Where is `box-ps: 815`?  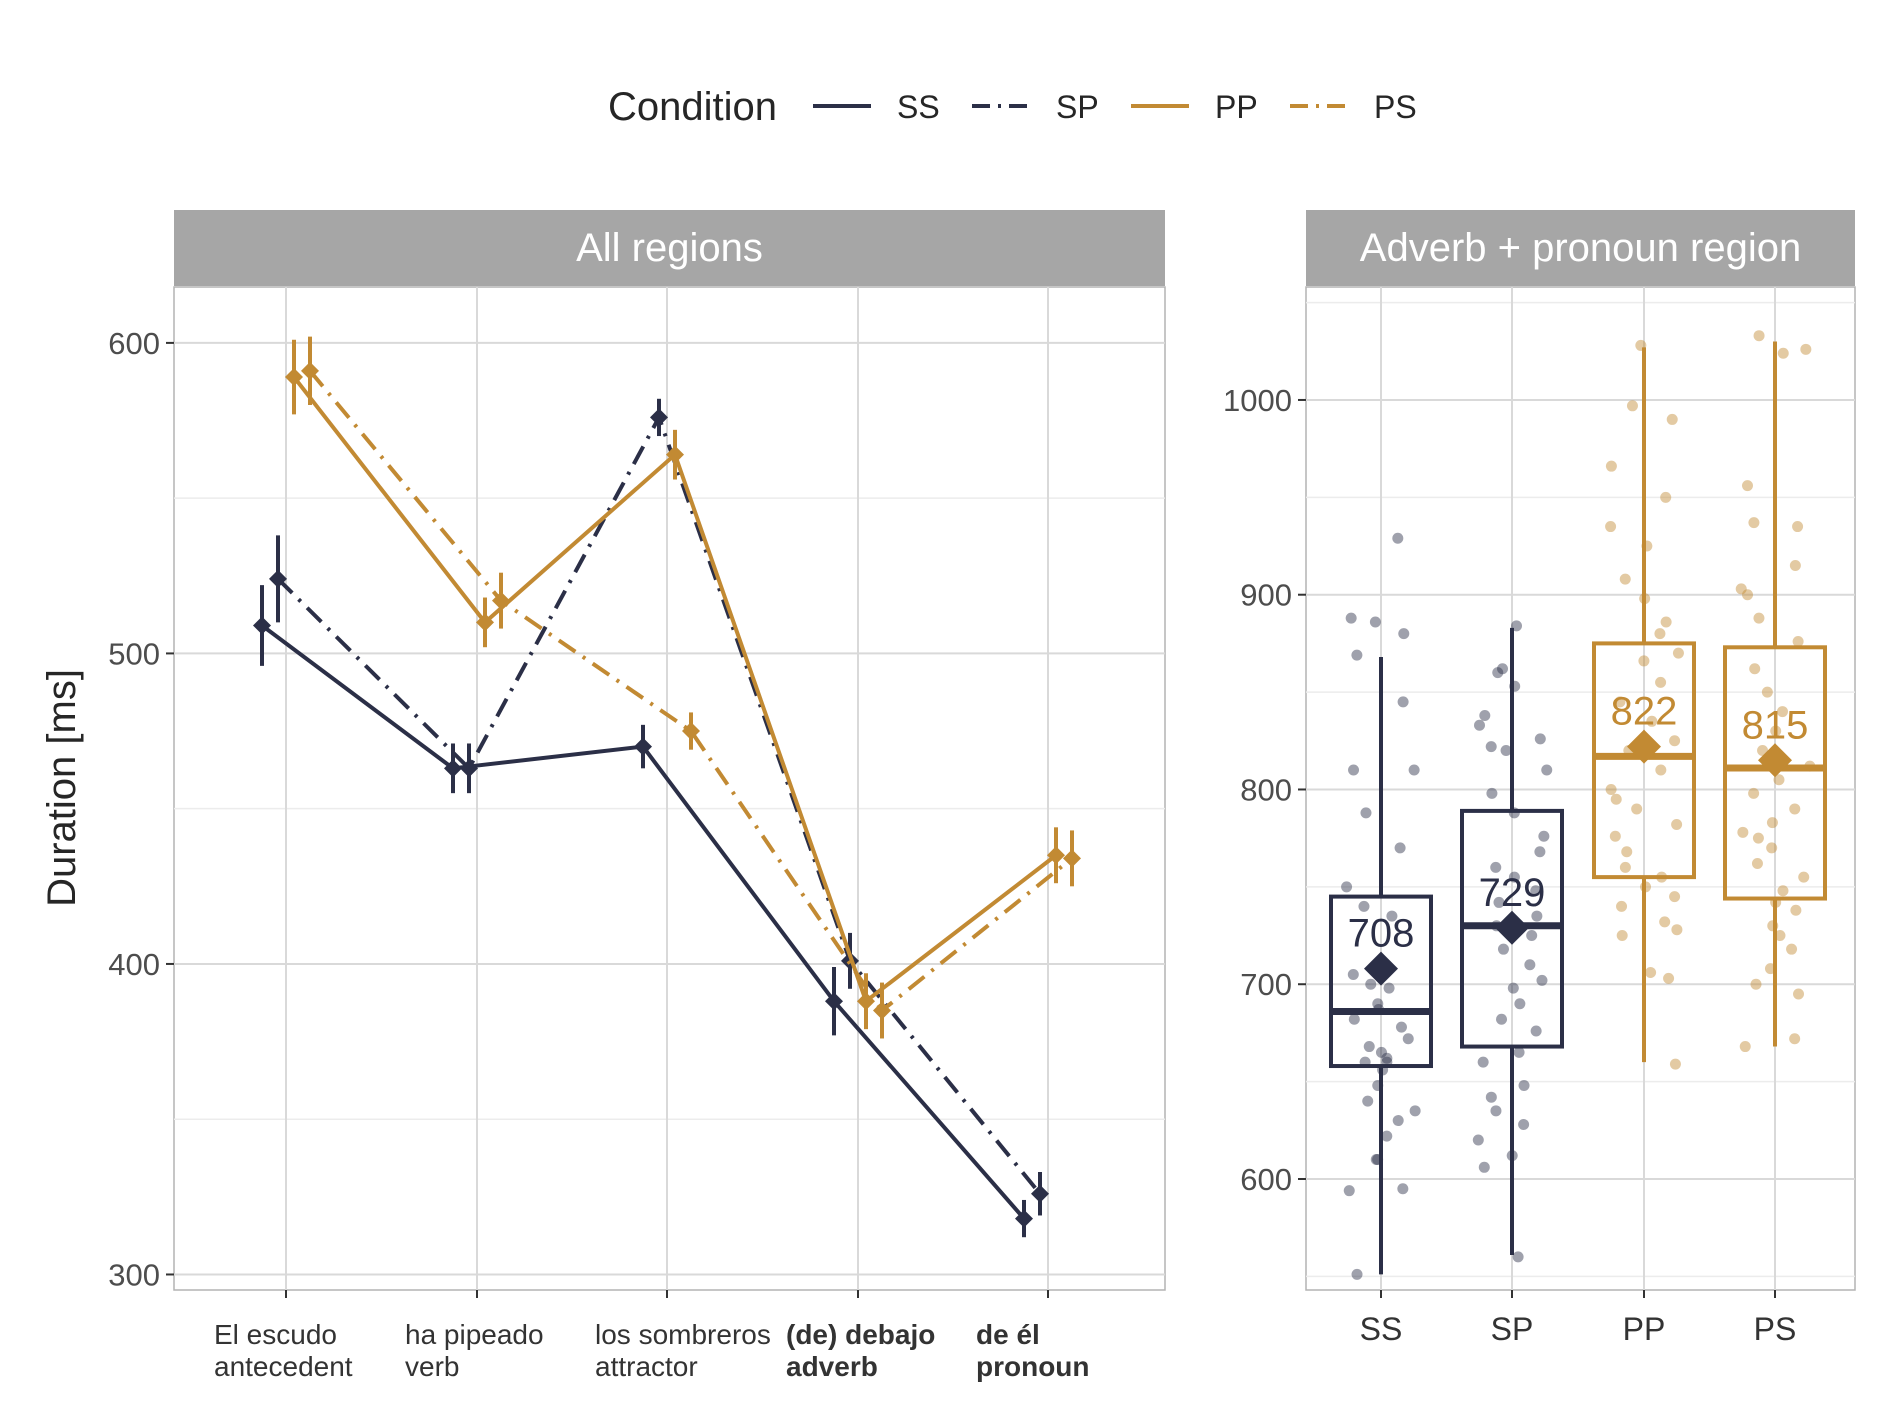 box-ps: 815 is located at coordinates (1775, 691).